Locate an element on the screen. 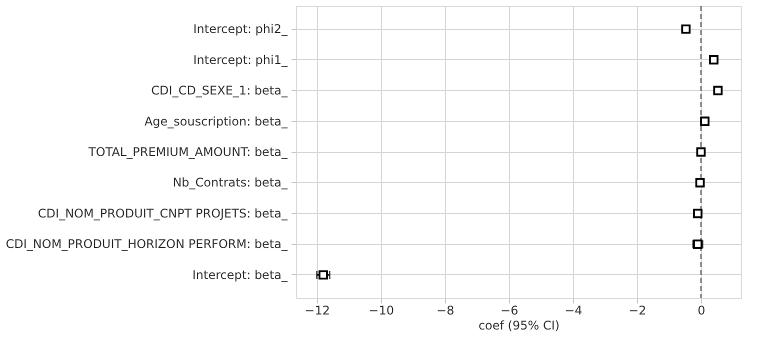 The image size is (780, 345). y-tick-label: Intercept: phi2_ is located at coordinates (240, 29).